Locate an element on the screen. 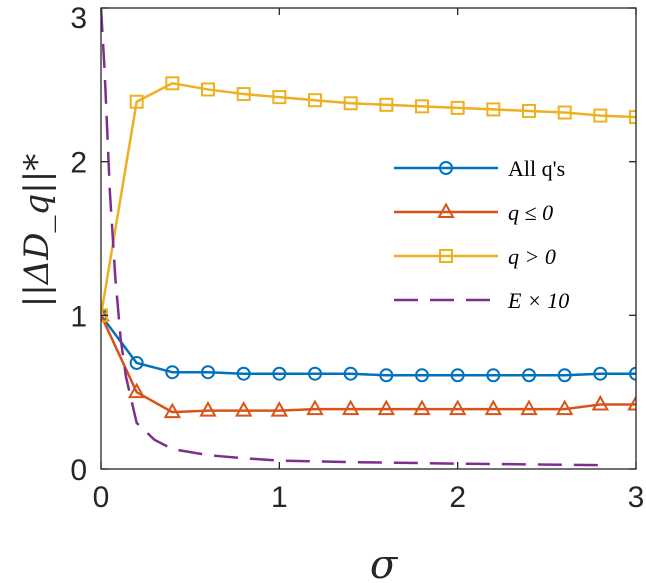 The height and width of the screenshot is (583, 646). legend-item-q-0: q ≤ 0 is located at coordinates (473, 212).